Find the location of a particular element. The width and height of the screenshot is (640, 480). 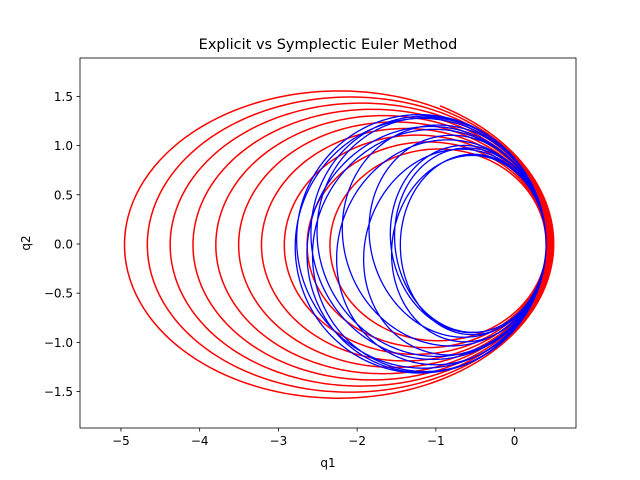

y-tick-label: 1.0 is located at coordinates (63, 146).